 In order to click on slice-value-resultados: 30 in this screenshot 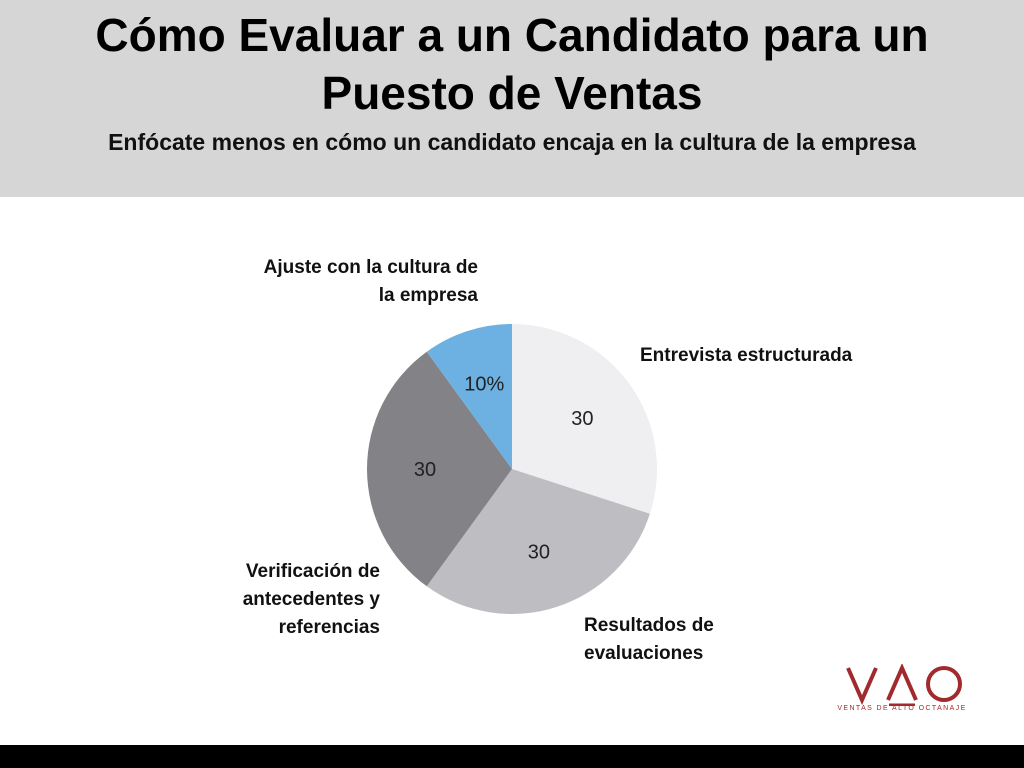, I will do `click(539, 553)`.